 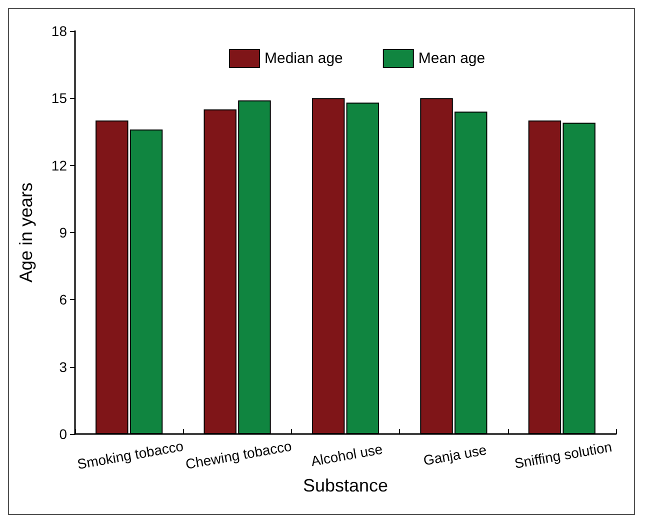 I want to click on y-tick-label: 6, so click(x=63, y=300).